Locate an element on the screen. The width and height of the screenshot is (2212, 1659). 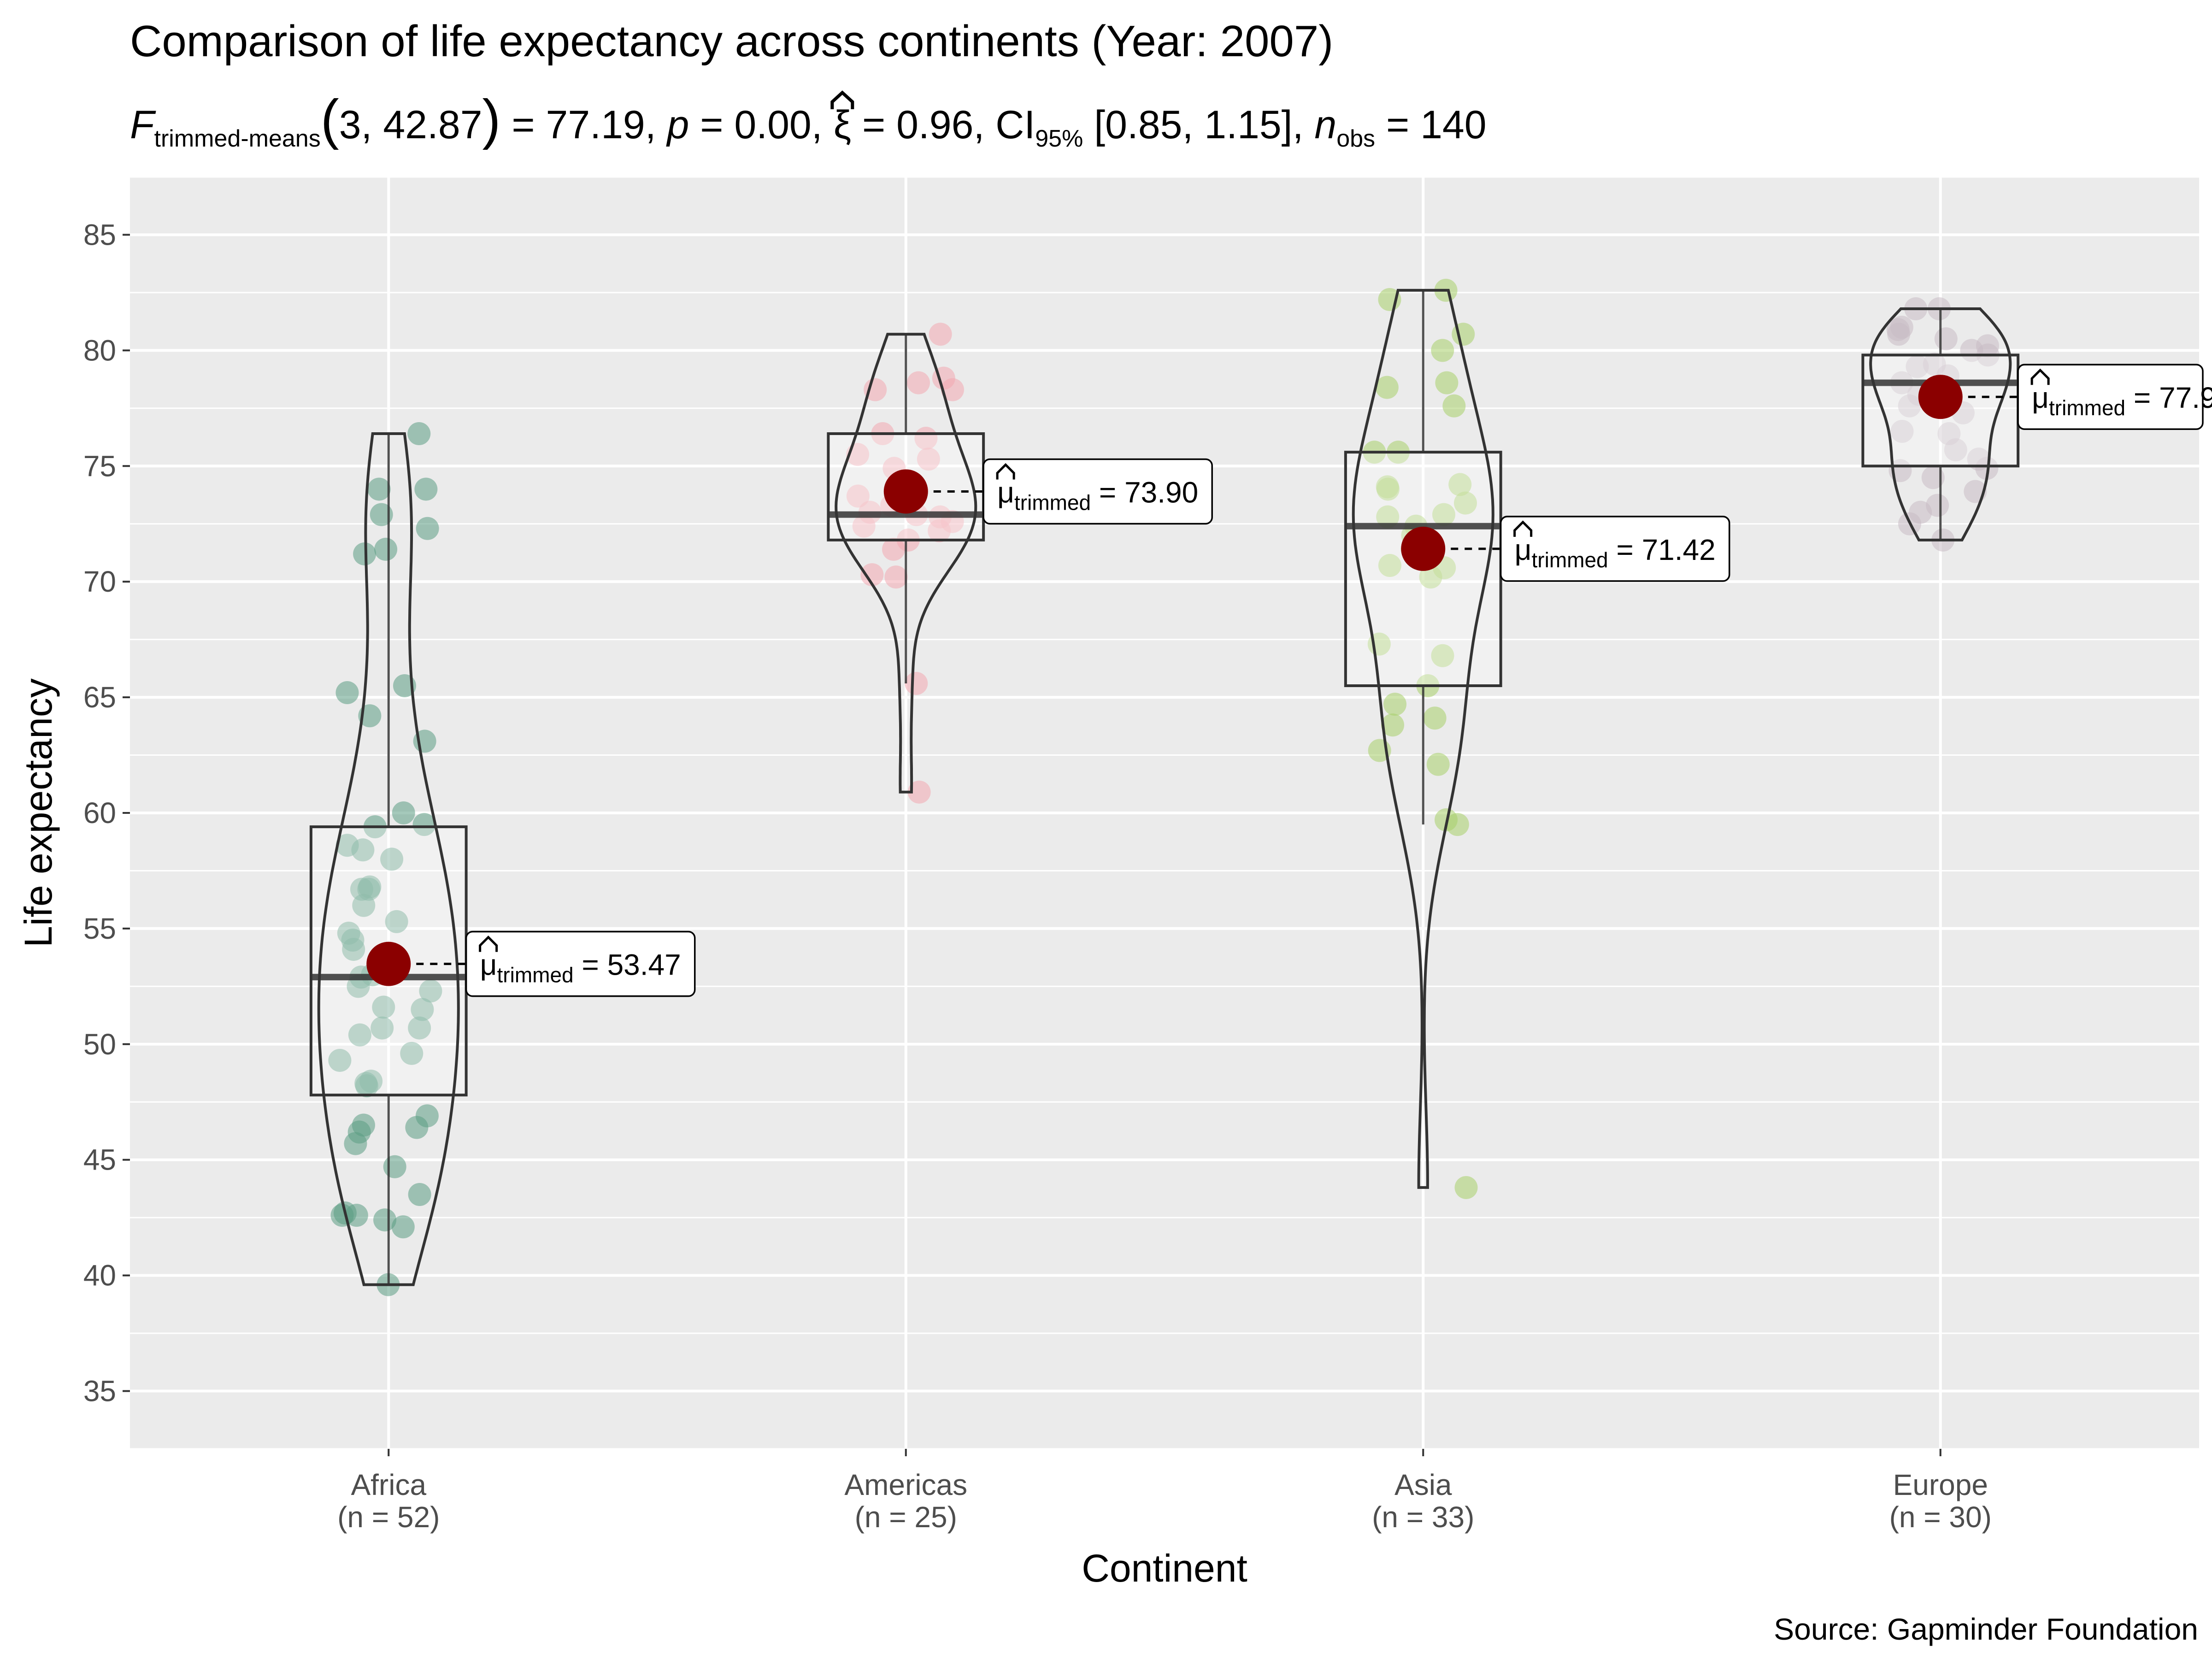
y-axis-title: Life expectancy is located at coordinates (38, 812).